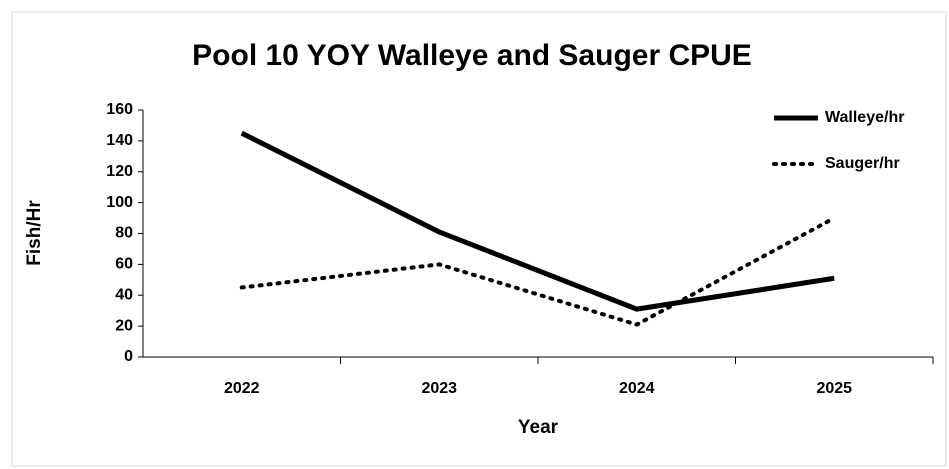 This screenshot has height=469, width=949. What do you see at coordinates (538, 271) in the screenshot?
I see `series-line` at bounding box center [538, 271].